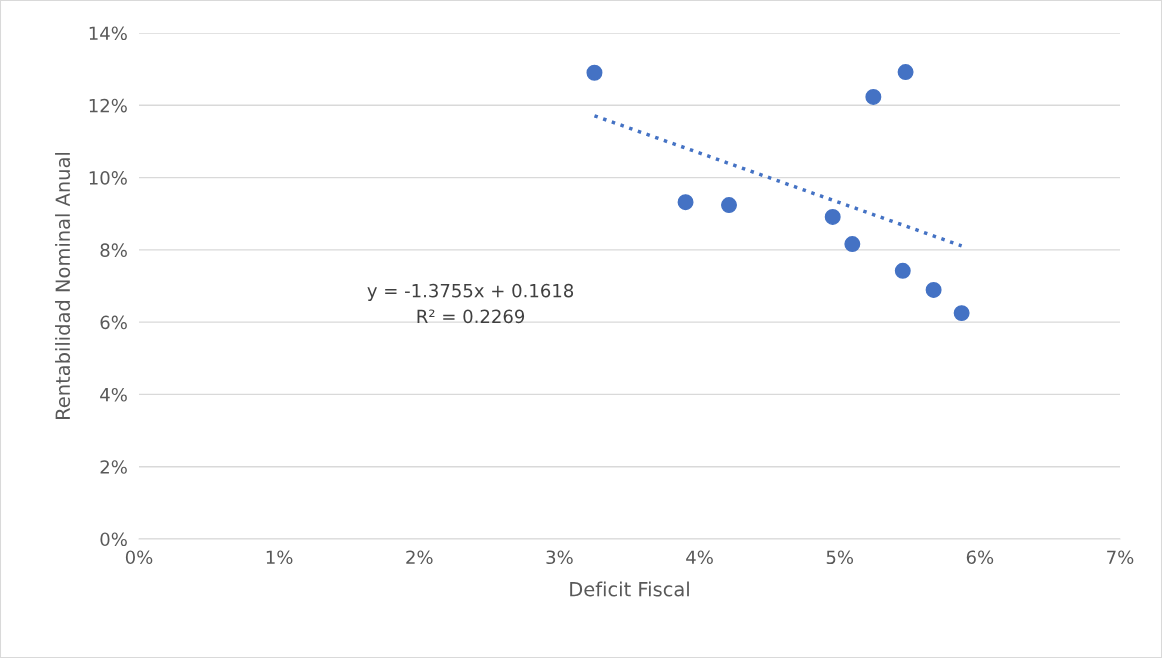  What do you see at coordinates (108, 105) in the screenshot?
I see `y-tick-label: 12%` at bounding box center [108, 105].